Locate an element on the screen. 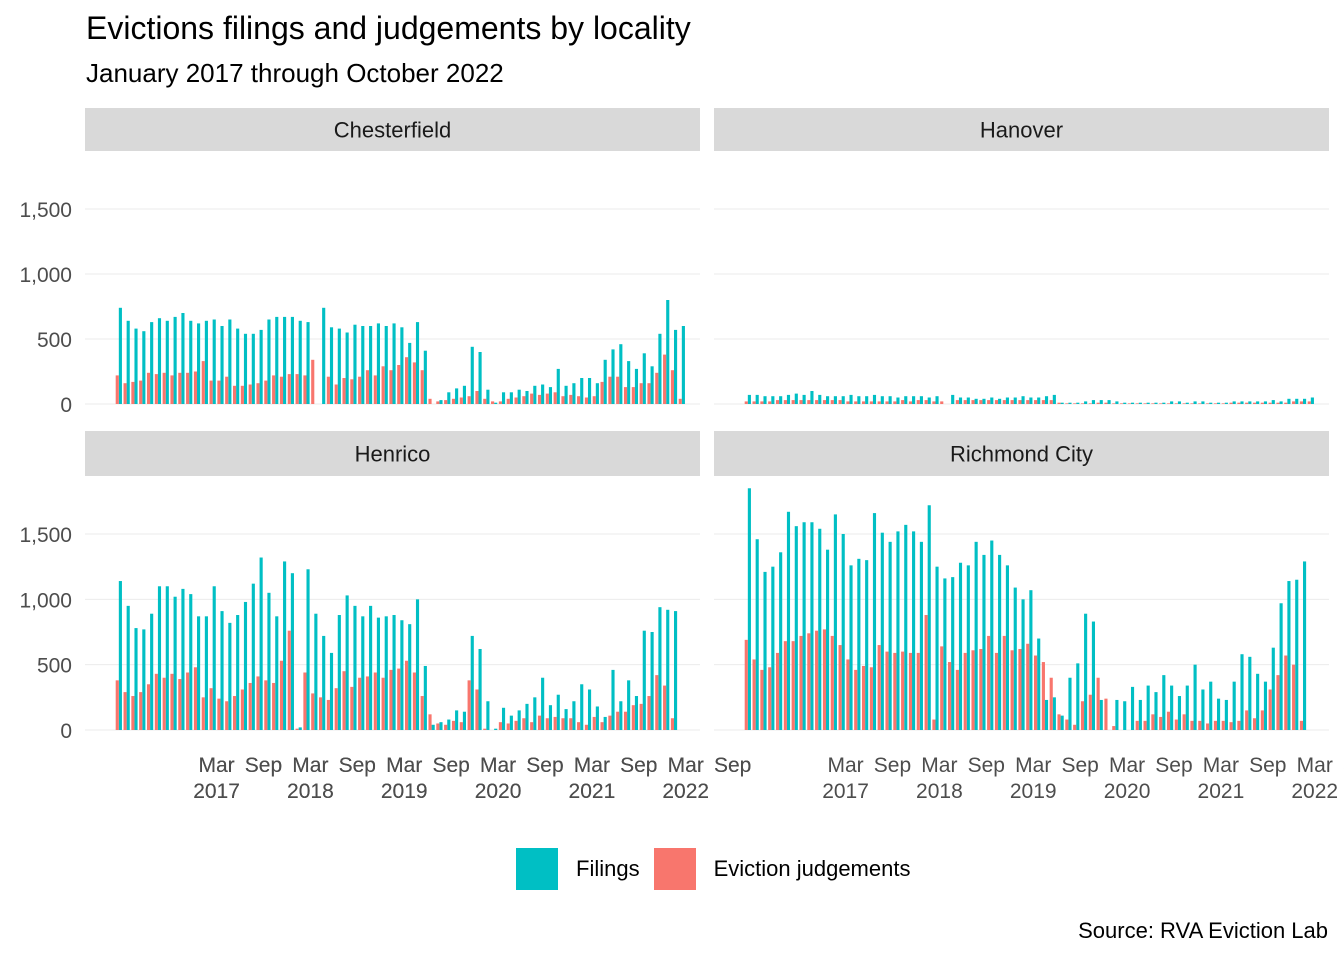  x-tick-label: 2022 is located at coordinates (685, 791).